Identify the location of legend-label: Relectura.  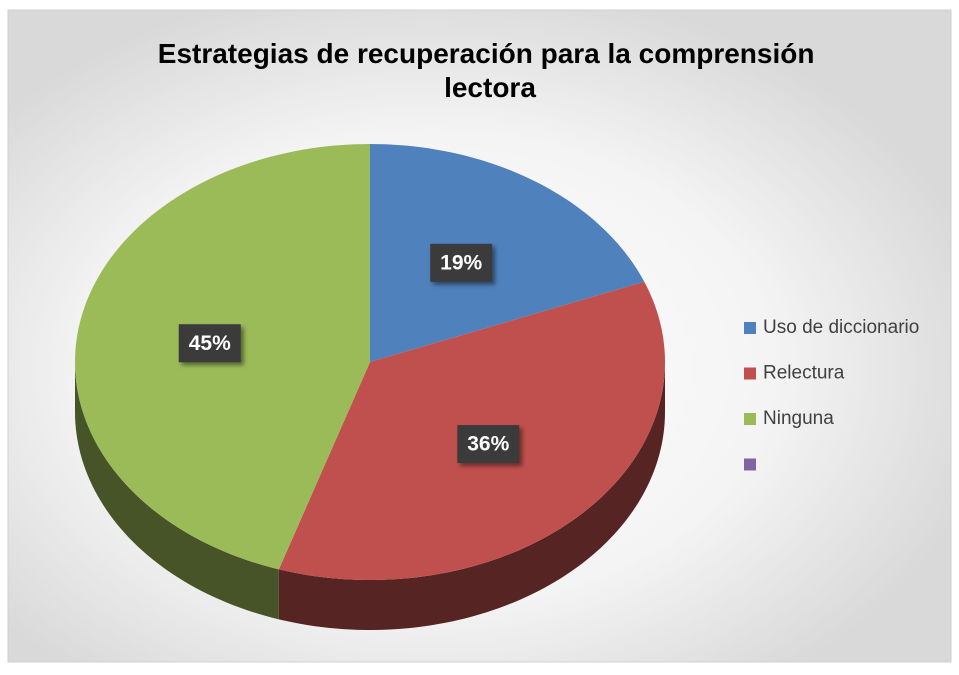
(804, 373).